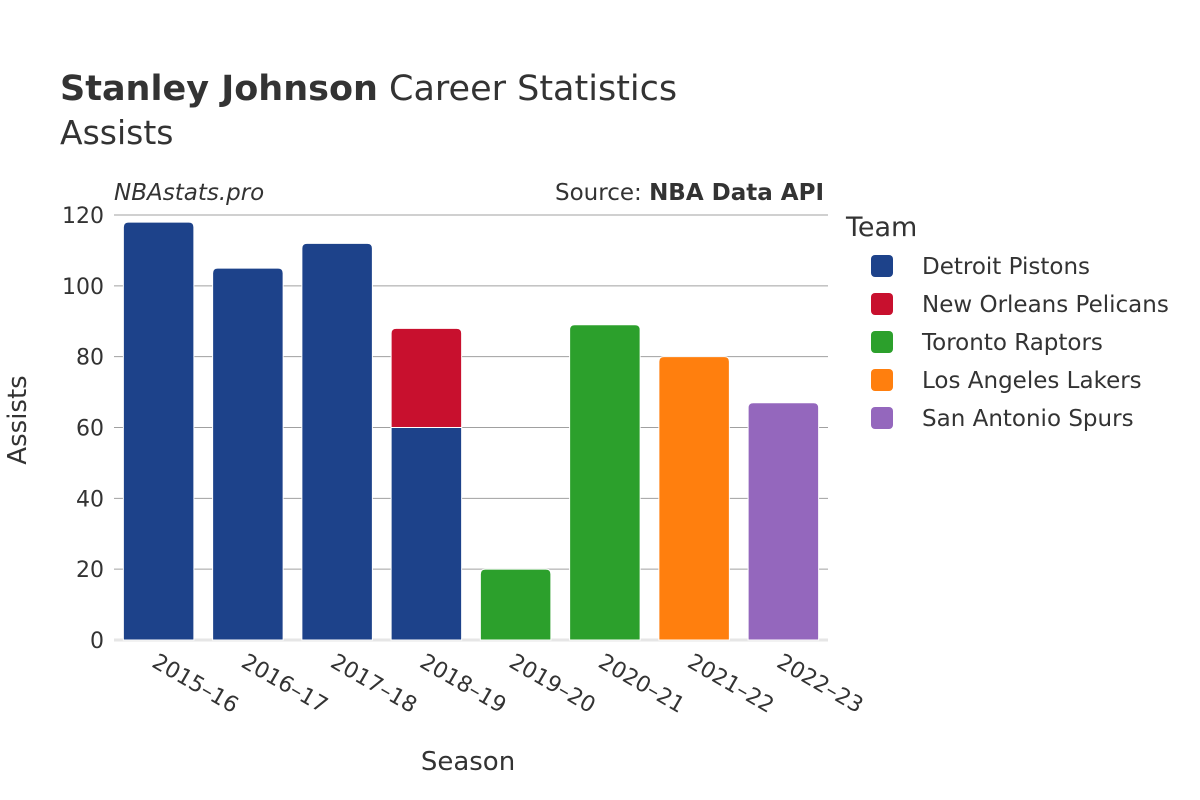  Describe the element at coordinates (337, 441) in the screenshot. I see `bar-2017–18` at that location.